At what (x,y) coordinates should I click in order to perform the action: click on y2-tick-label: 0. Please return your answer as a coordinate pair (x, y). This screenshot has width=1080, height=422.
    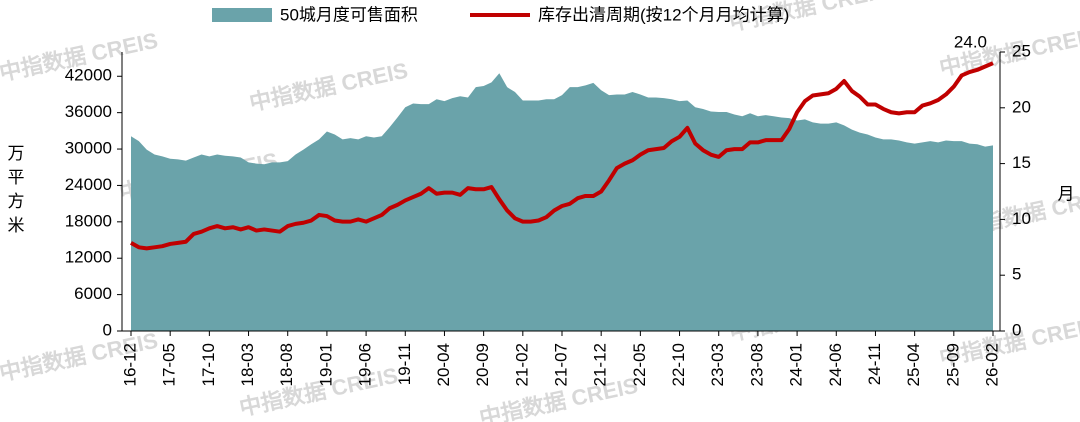
    Looking at the image, I should click on (1016, 329).